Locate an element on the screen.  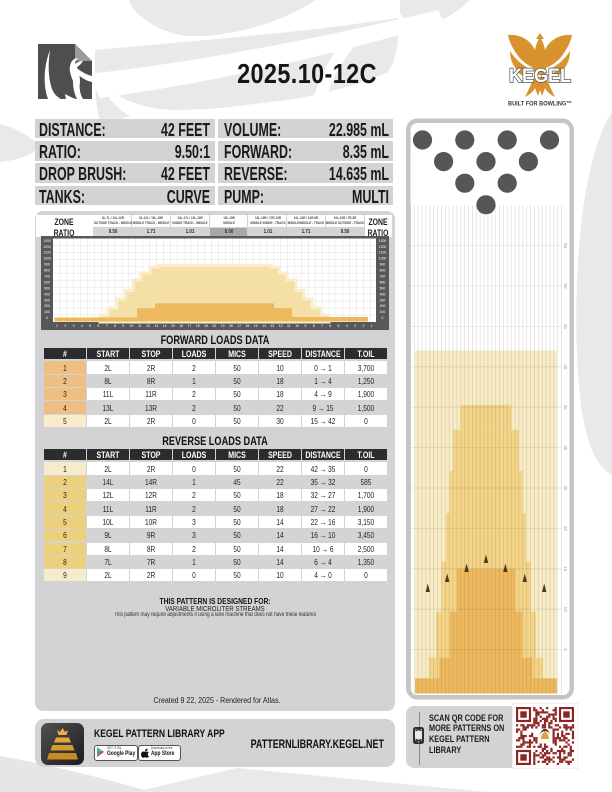
svg-text: 35 is located at coordinates (565, 408).